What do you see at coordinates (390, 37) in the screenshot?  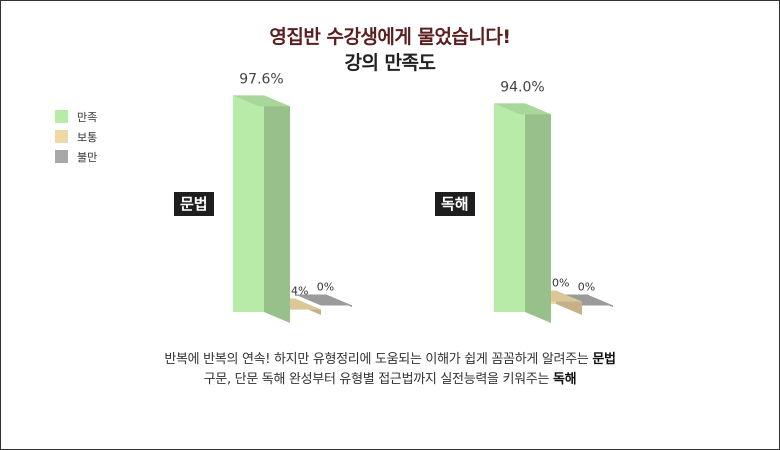 I see `chart-title: 영집반 수강생에게 물었습니다!` at bounding box center [390, 37].